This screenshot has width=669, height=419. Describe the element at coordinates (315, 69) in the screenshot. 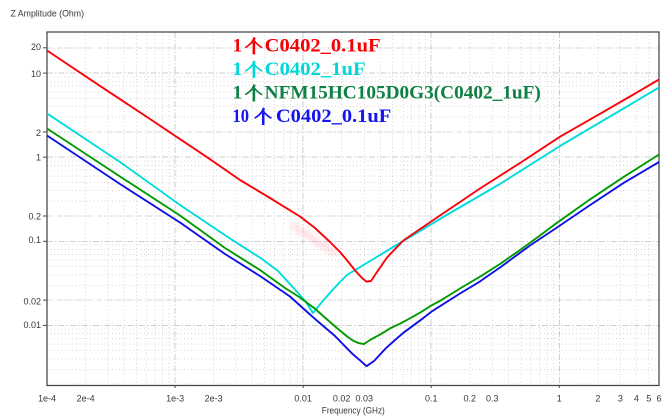

I see `svg-text: C0402_1uF` at that location.